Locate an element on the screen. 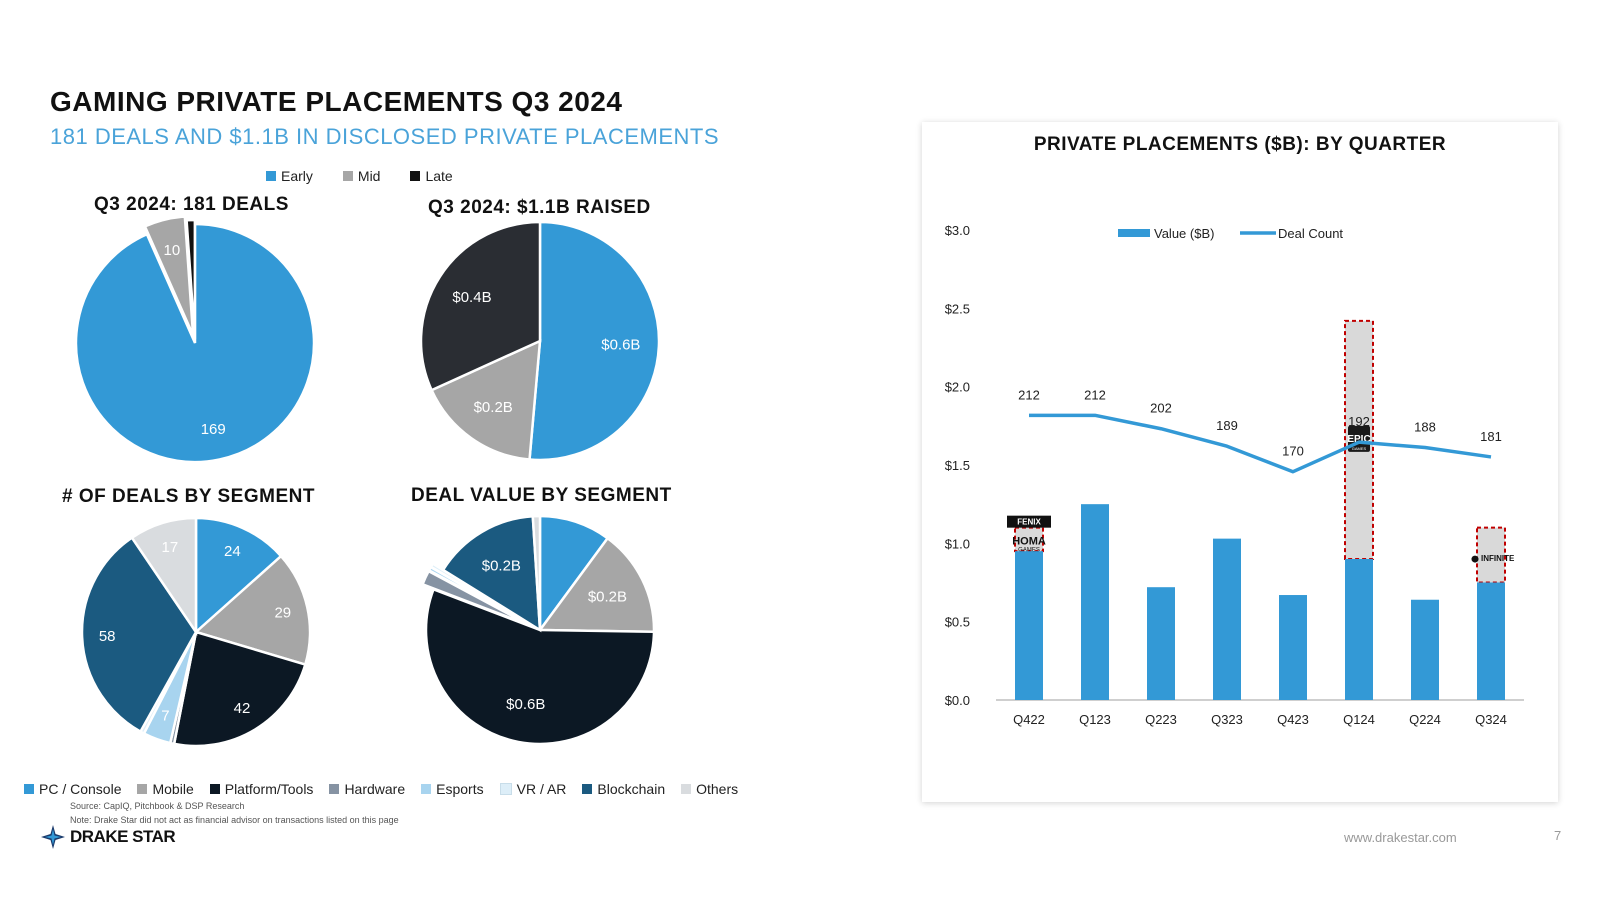 The height and width of the screenshot is (900, 1600). svg-text: Deal Count is located at coordinates (1310, 233).